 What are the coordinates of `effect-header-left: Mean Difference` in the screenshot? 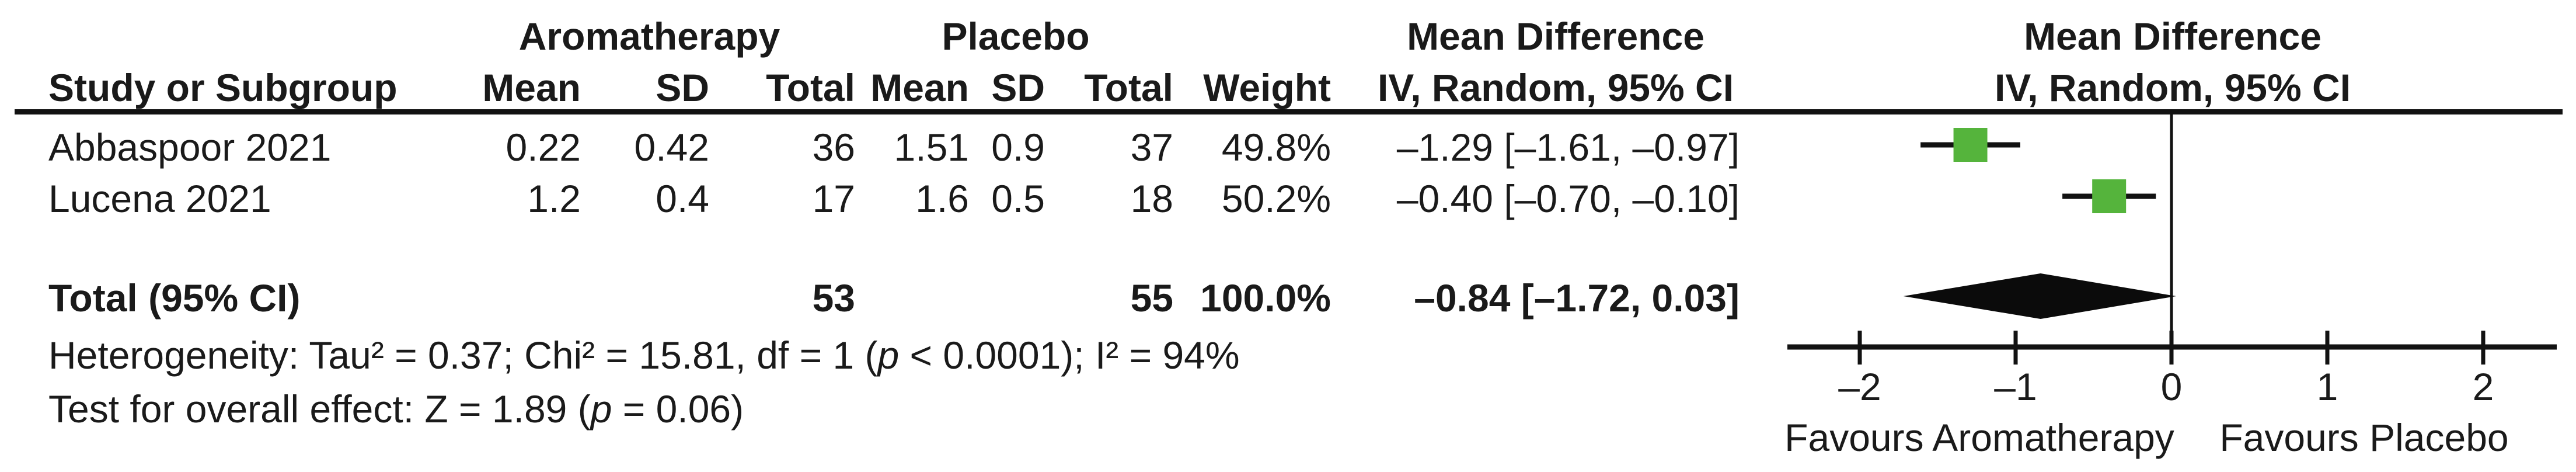 It's located at (1556, 36).